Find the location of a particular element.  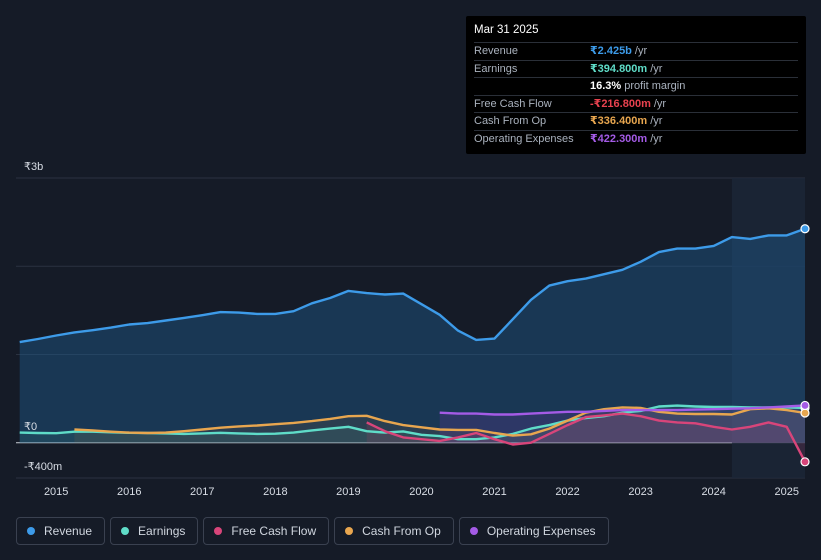

x-tick-label: 2022 is located at coordinates (567, 492).